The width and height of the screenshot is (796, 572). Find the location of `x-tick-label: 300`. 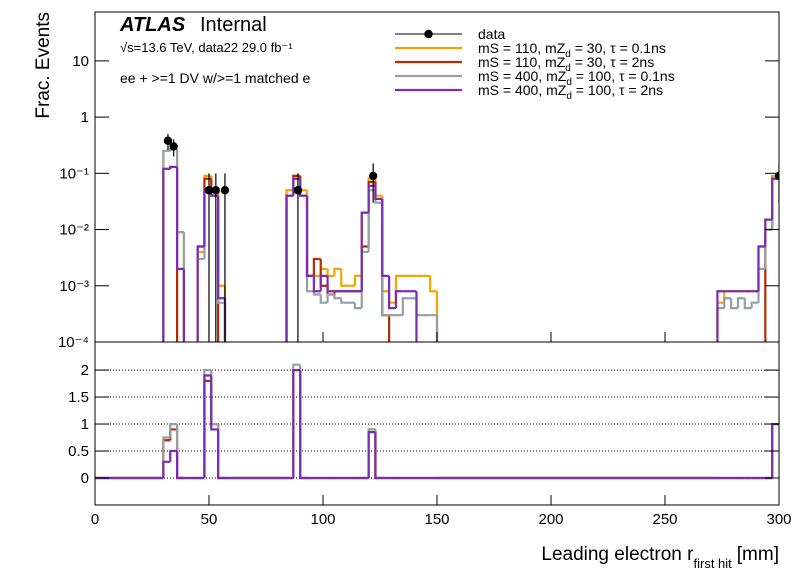

x-tick-label: 300 is located at coordinates (778, 519).